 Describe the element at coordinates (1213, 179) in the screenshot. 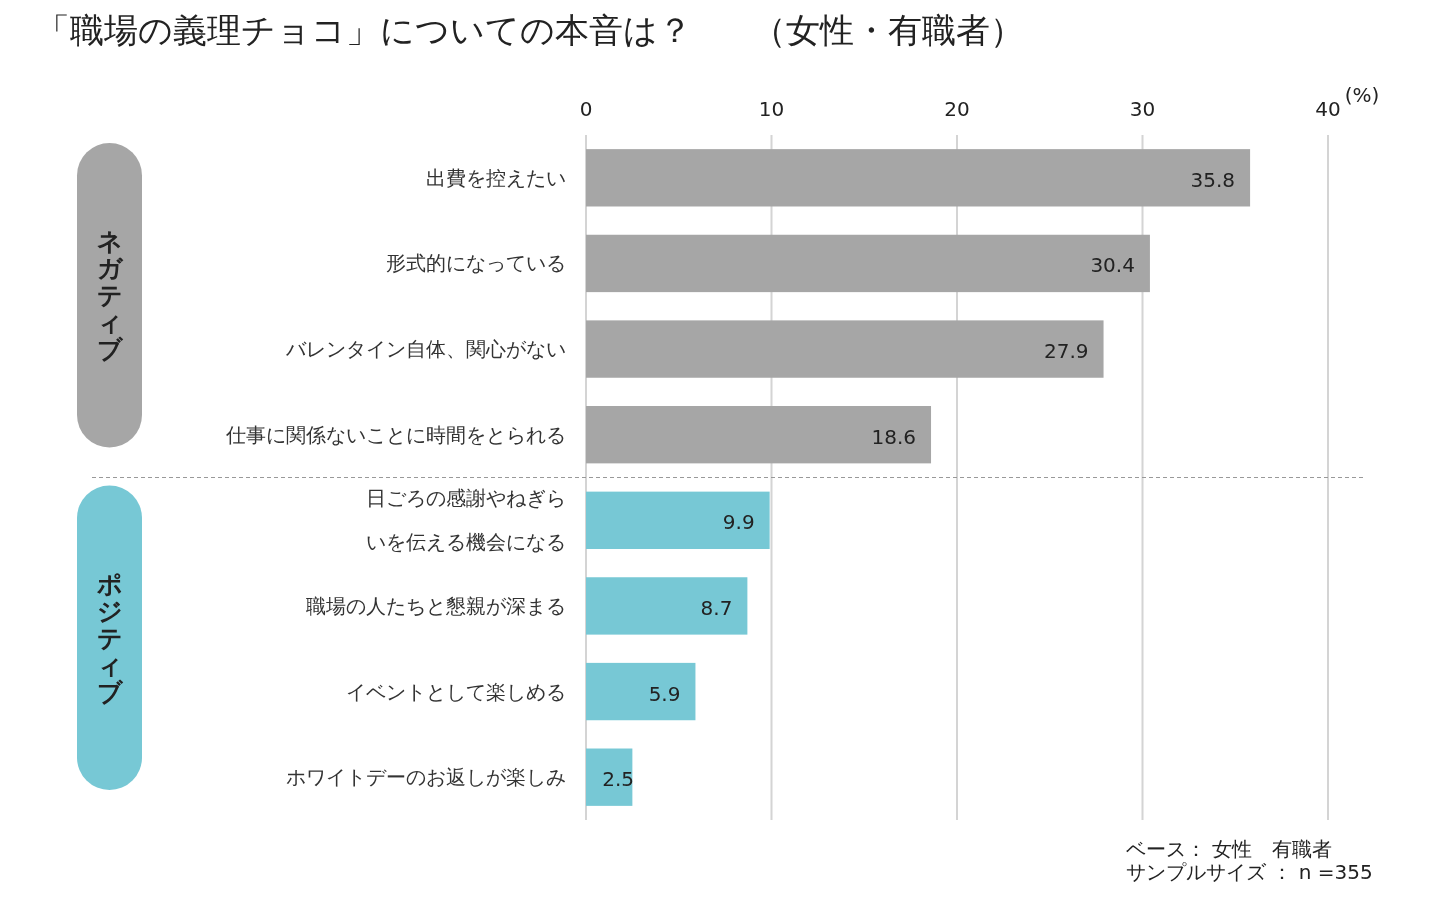

I see `data-label: 35.8` at that location.